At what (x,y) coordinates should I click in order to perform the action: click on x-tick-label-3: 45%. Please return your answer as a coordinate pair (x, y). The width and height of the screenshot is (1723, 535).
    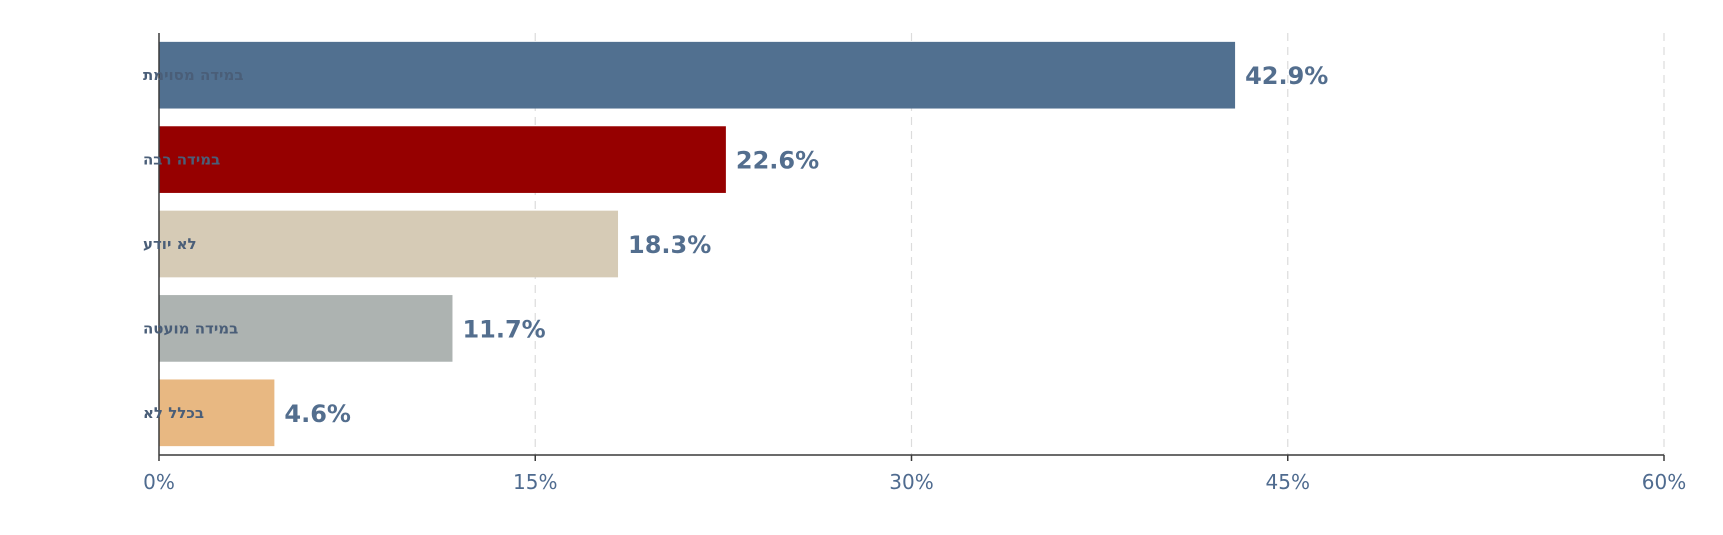
    Looking at the image, I should click on (1288, 482).